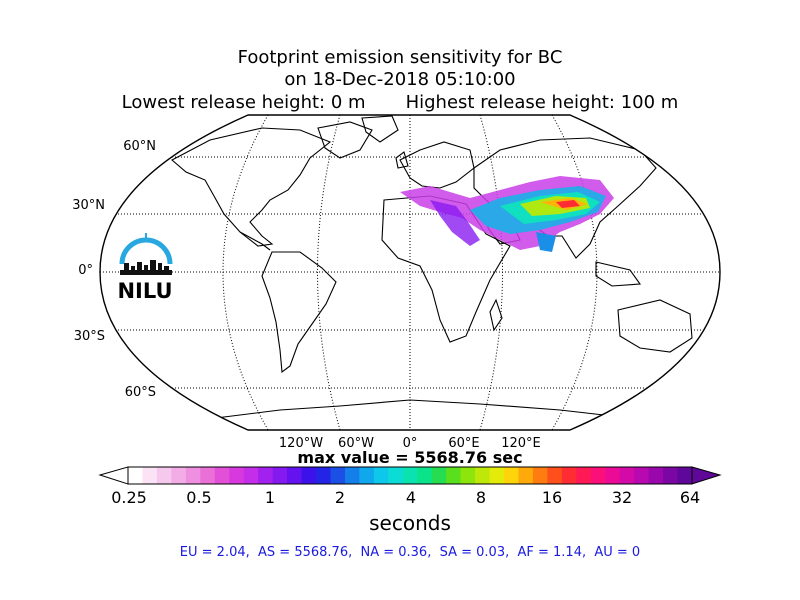  What do you see at coordinates (400, 79) in the screenshot?
I see `plot-title-line-2: on 18-Dec-2018 05:10:00` at bounding box center [400, 79].